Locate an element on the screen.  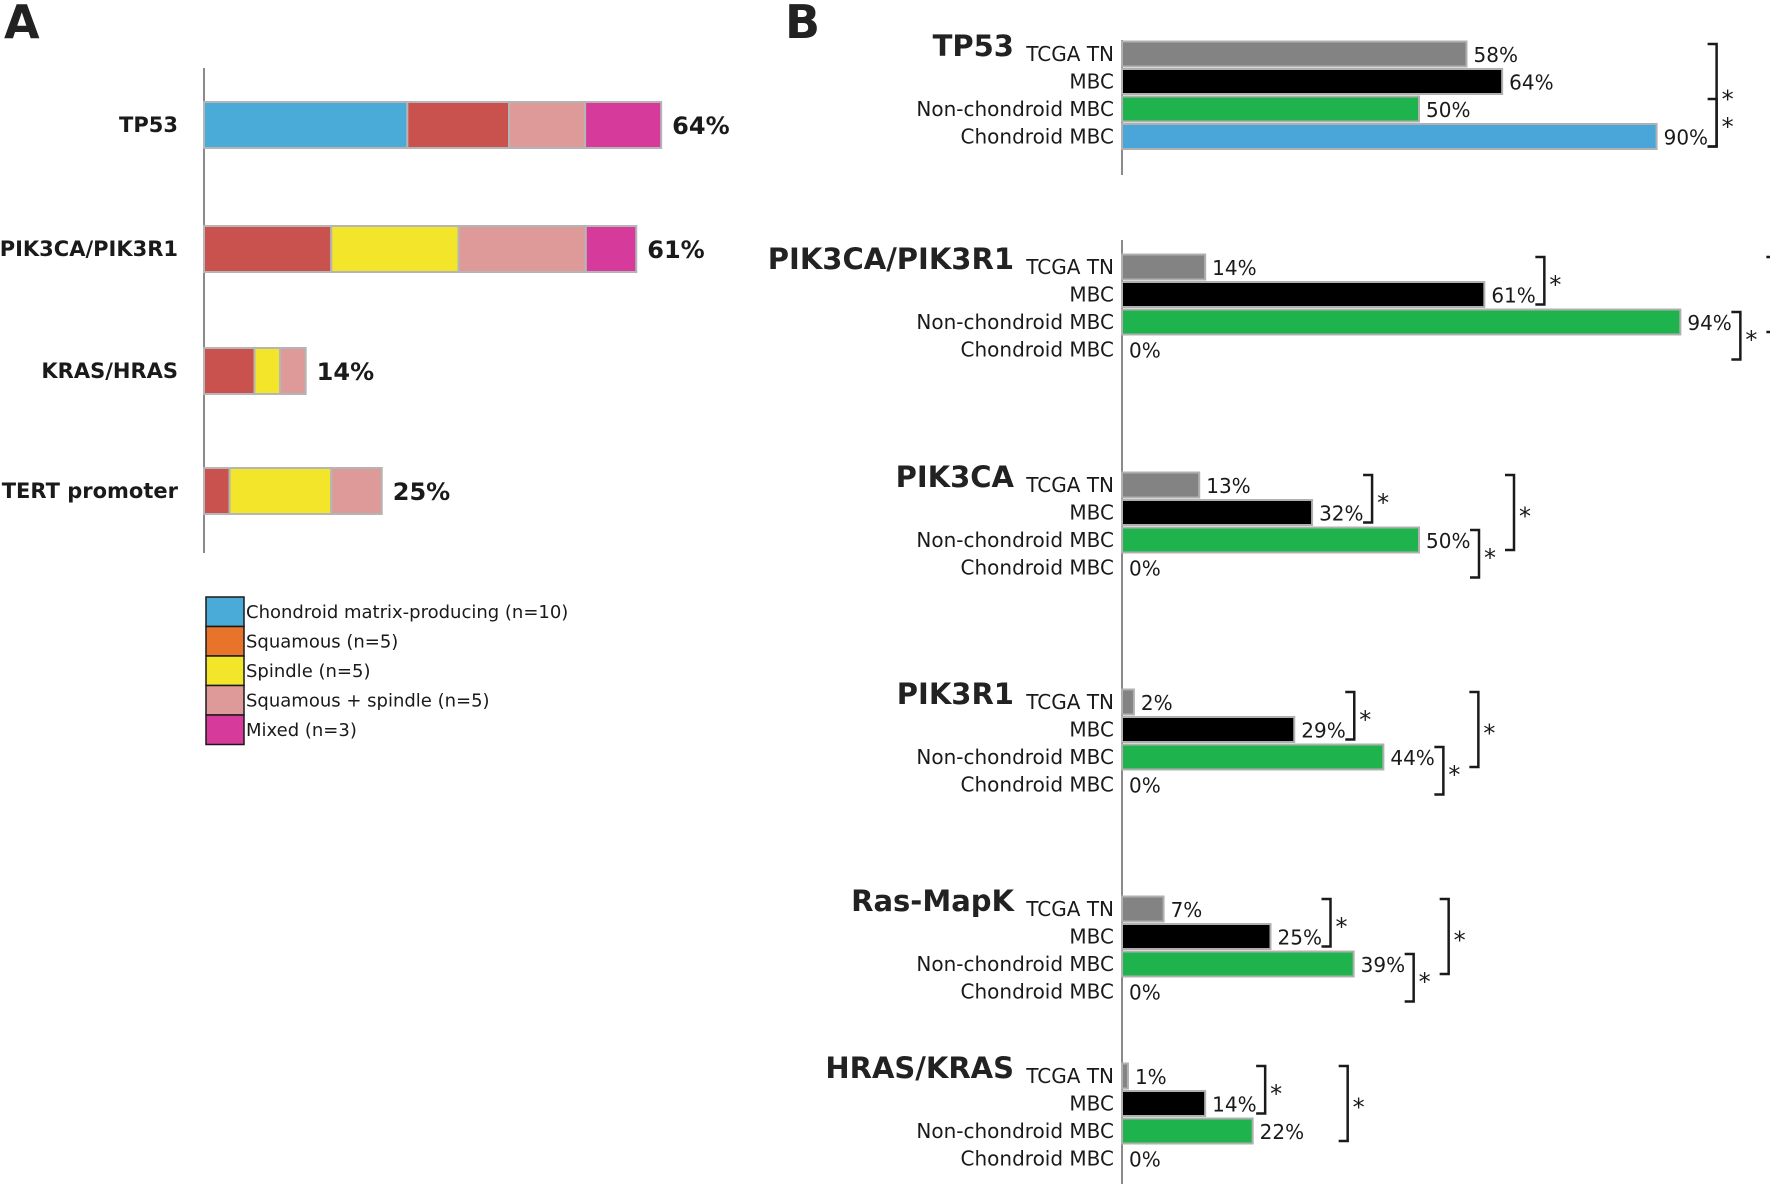
category-label-tp53-tcga-tn: TCGA TN is located at coordinates (1069, 54).